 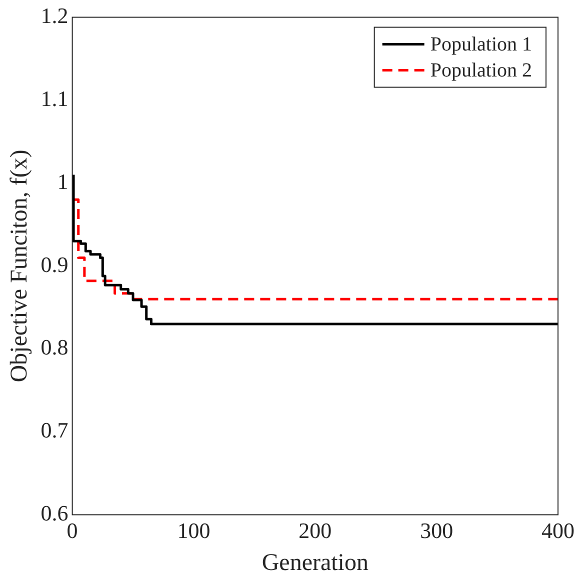 What do you see at coordinates (558, 530) in the screenshot?
I see `x-tick-label: 400` at bounding box center [558, 530].